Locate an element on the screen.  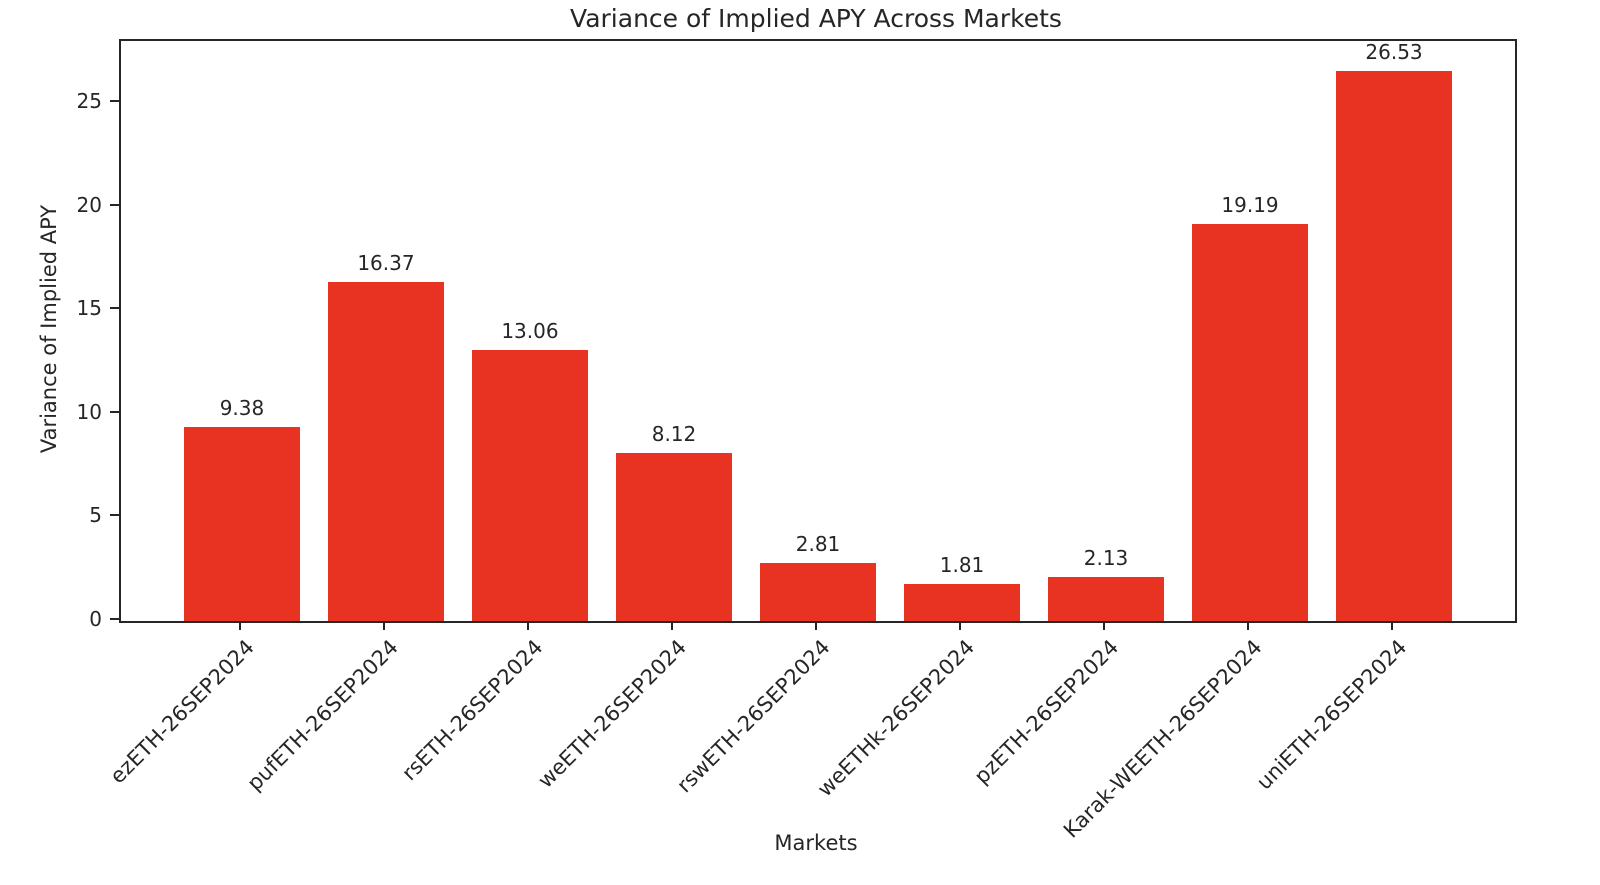
x-tick-label-pufETH-26SEP2024: pufETH-26SEP2024 is located at coordinates (322, 715).